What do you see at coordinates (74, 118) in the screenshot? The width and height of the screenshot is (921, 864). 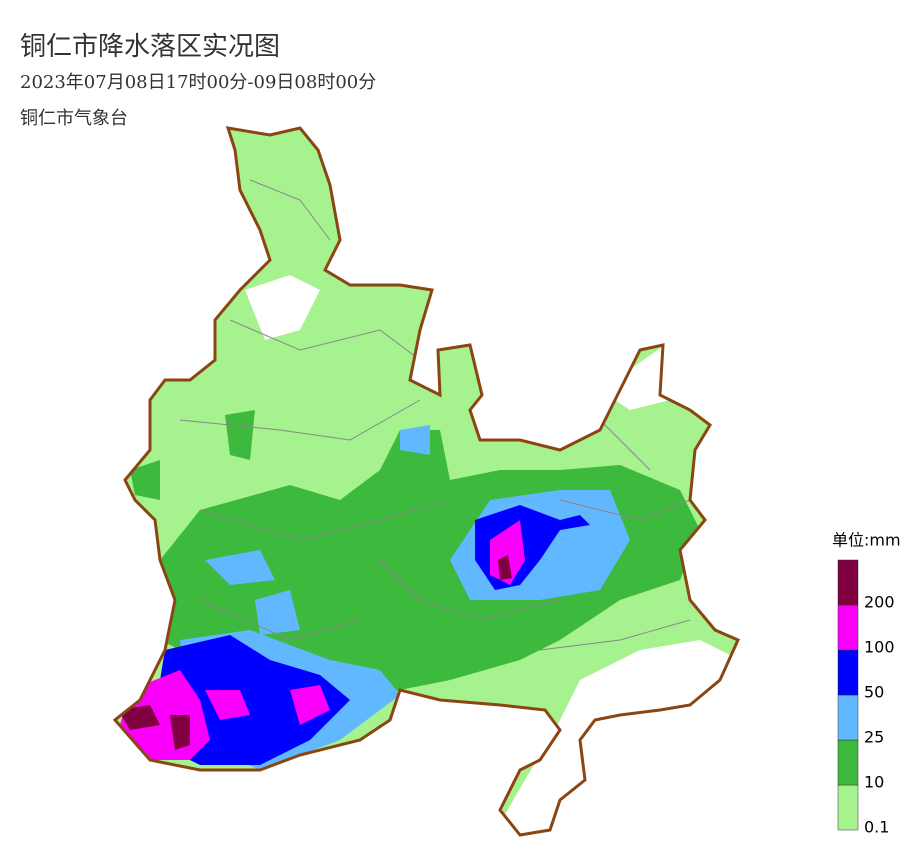 I see `map-source: 铜仁市气象台` at bounding box center [74, 118].